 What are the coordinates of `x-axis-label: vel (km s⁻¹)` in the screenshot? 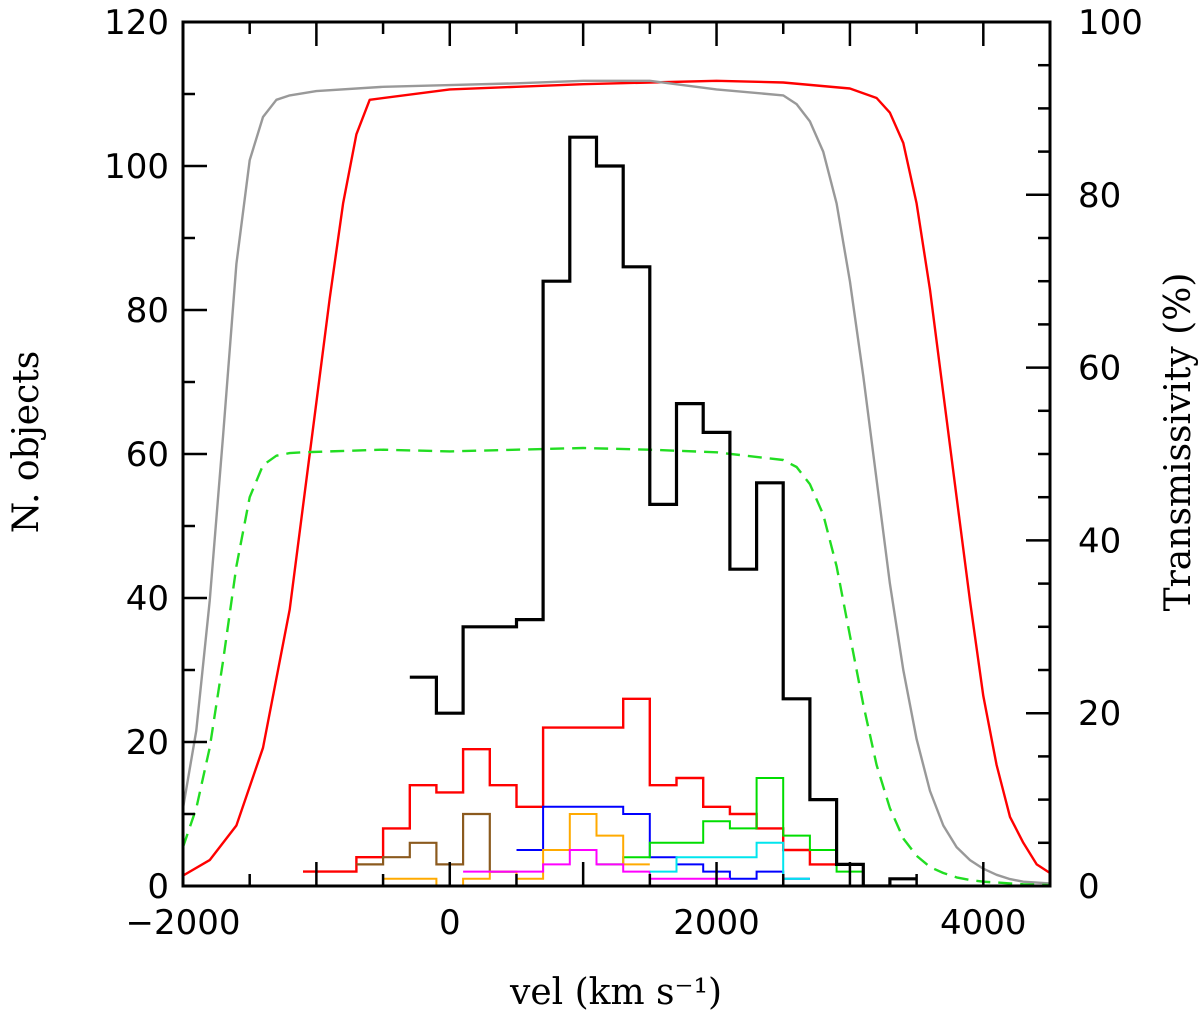 It's located at (615, 992).